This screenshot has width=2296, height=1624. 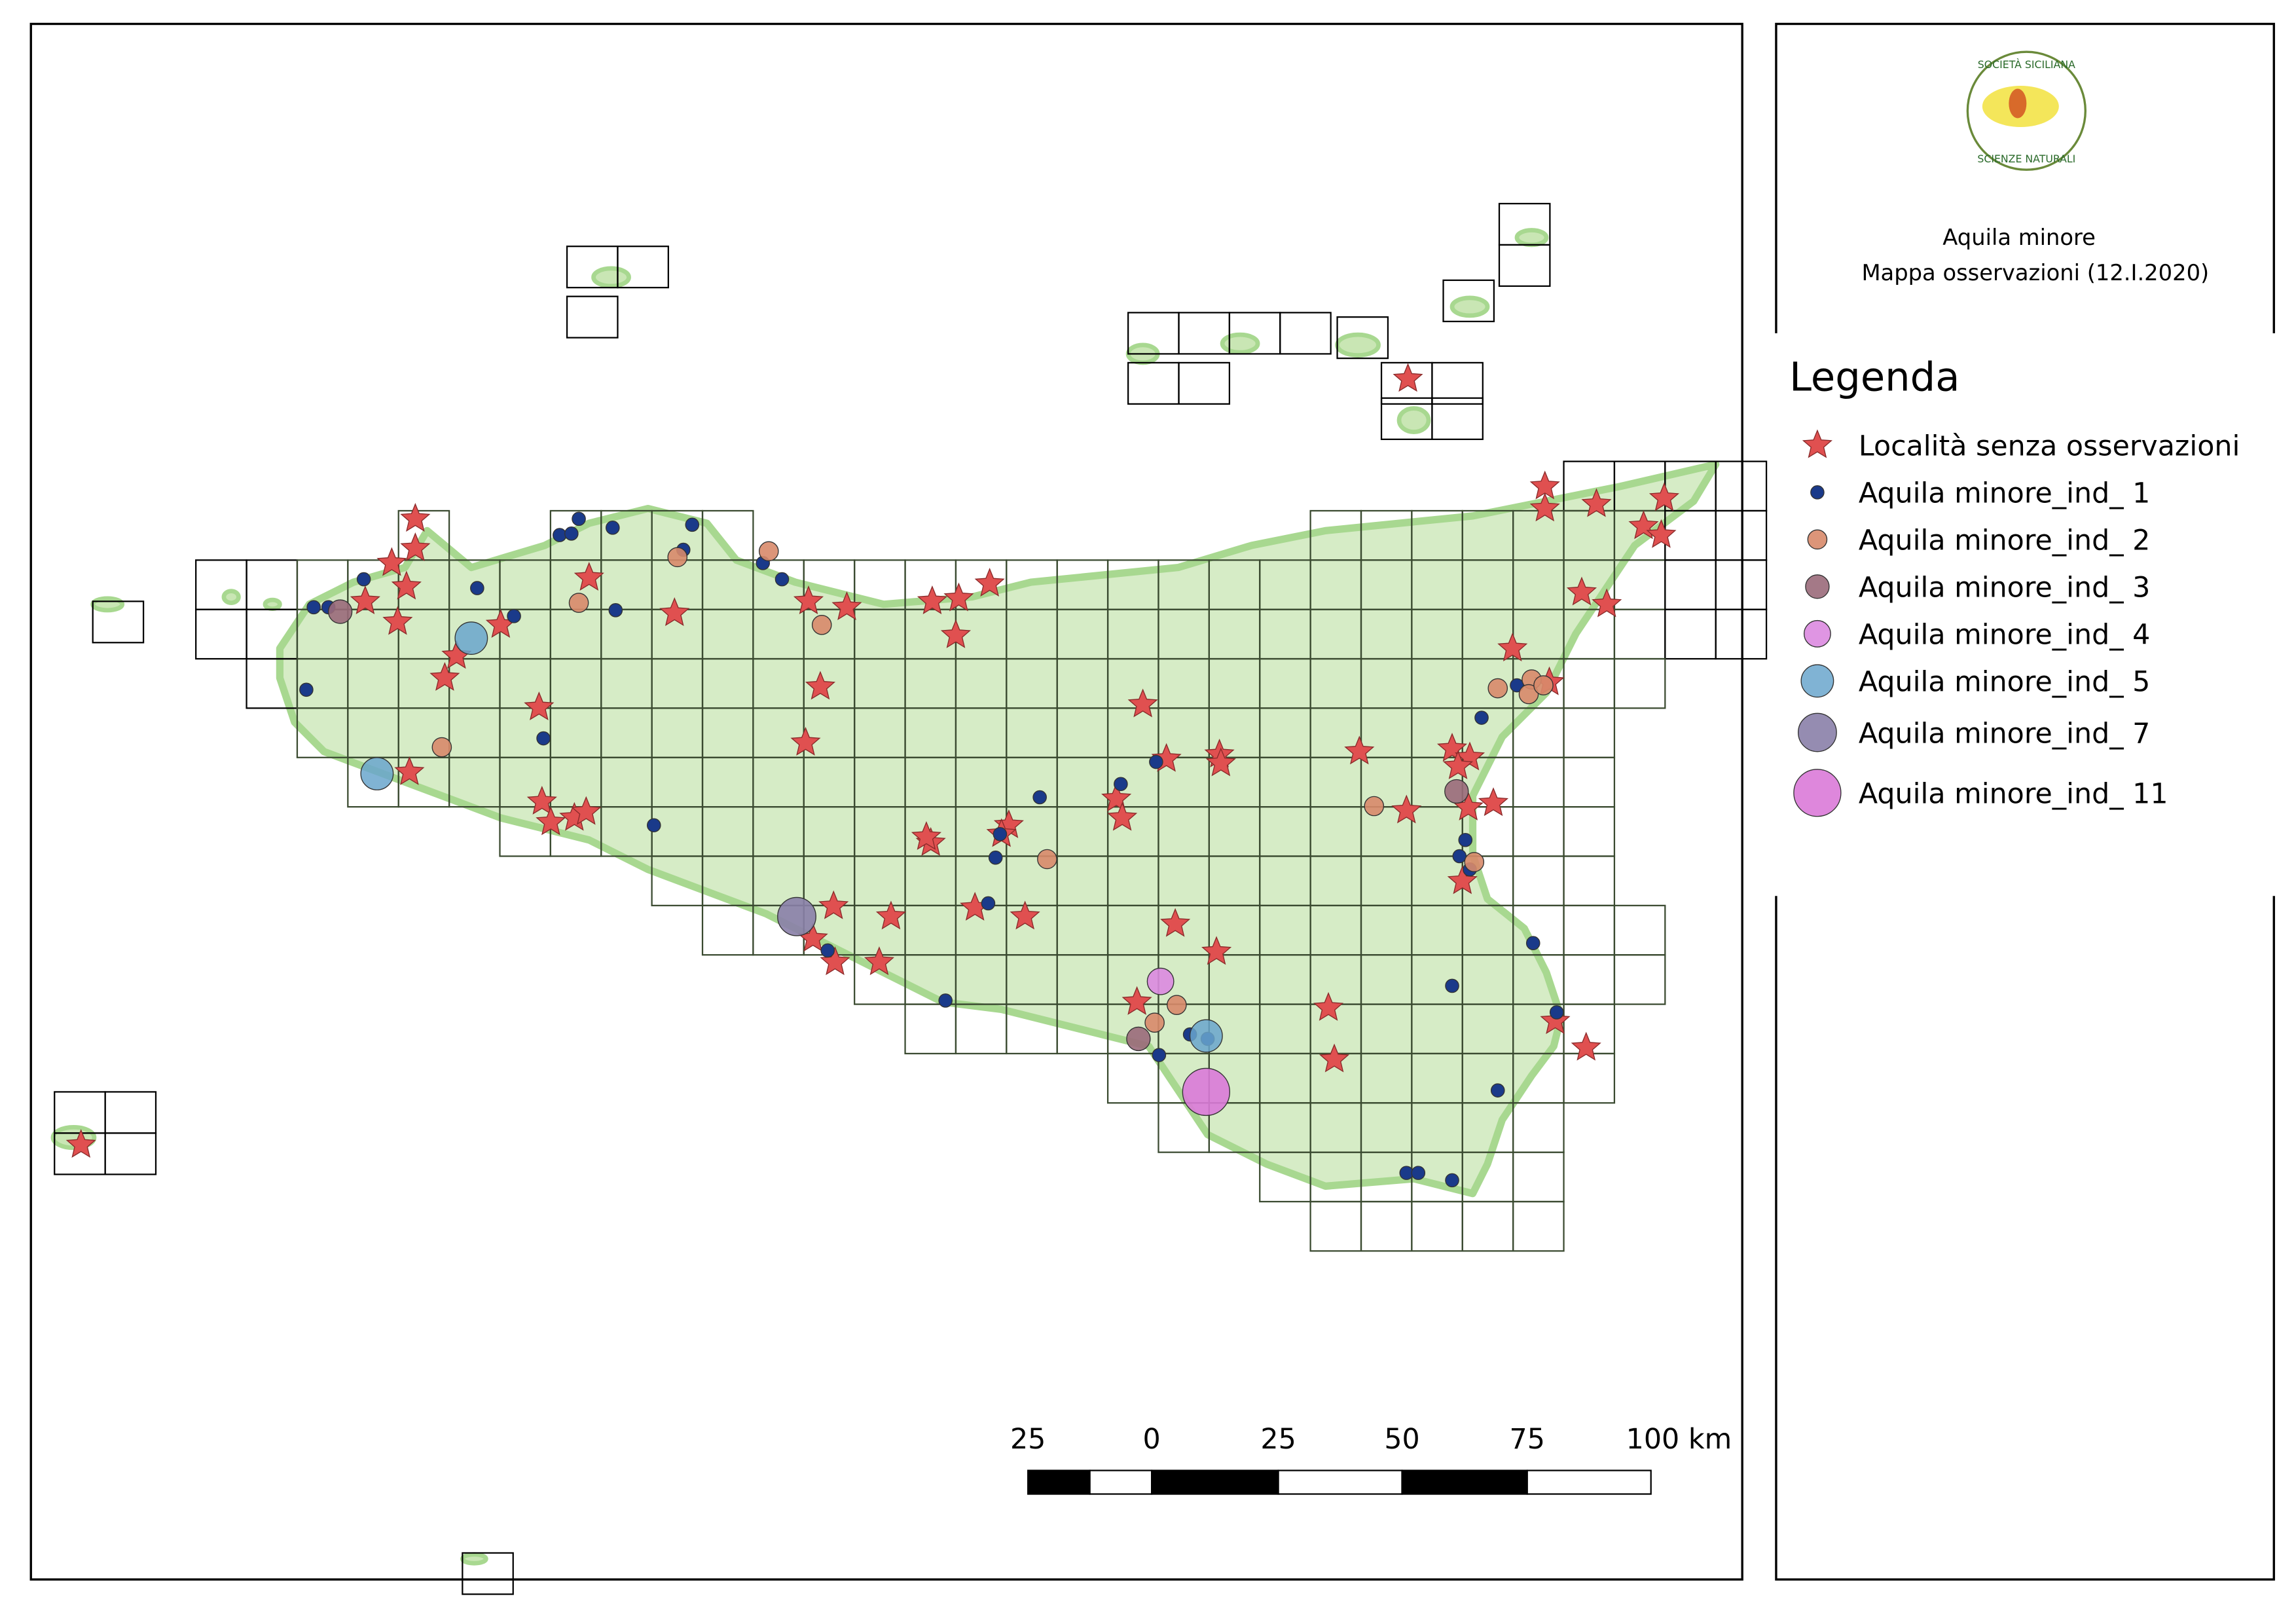 What do you see at coordinates (2013, 794) in the screenshot?
I see `legend-label: Aquila minore_ind_ 11` at bounding box center [2013, 794].